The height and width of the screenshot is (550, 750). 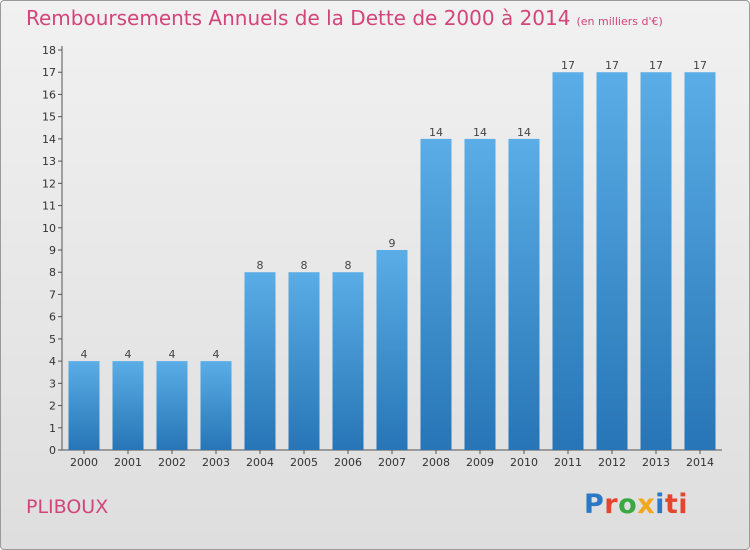 I want to click on x-tick-label-2002: 2002, so click(x=172, y=462).